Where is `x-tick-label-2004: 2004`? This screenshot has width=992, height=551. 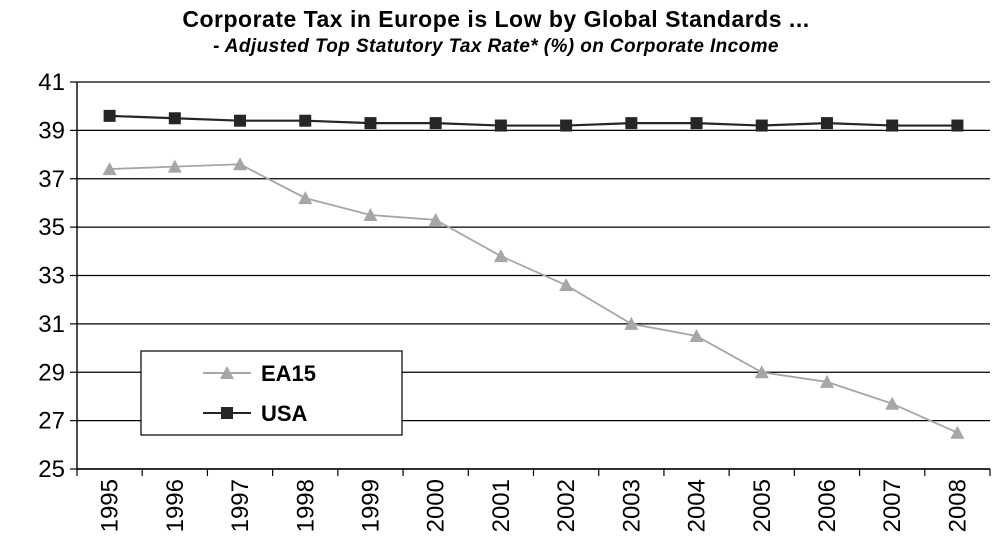 x-tick-label-2004: 2004 is located at coordinates (697, 505).